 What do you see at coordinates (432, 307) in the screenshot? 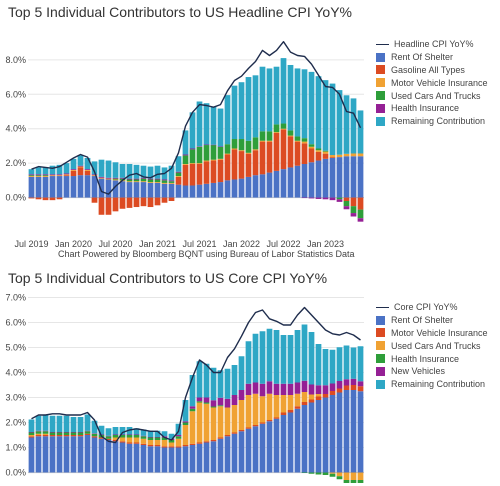
I see `legend-item-core-cpi-yoy: Core CPI YoY%` at bounding box center [432, 307].